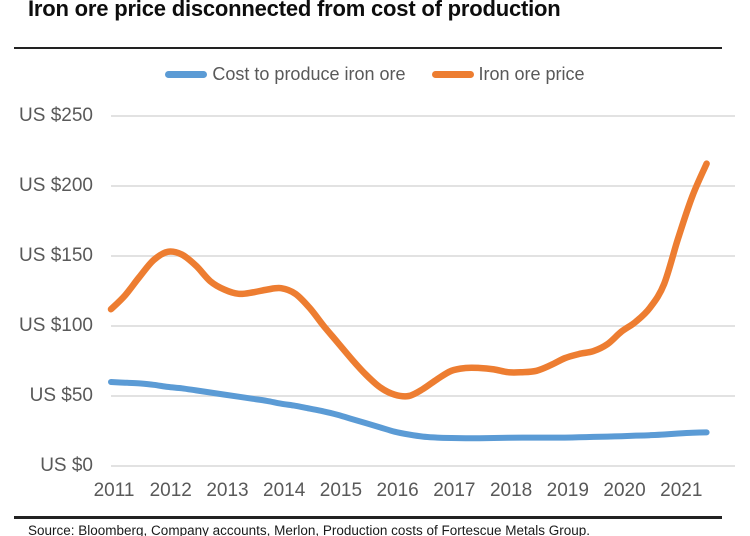 This screenshot has height=536, width=750. What do you see at coordinates (511, 490) in the screenshot?
I see `x-tick-label-2018: 2018` at bounding box center [511, 490].